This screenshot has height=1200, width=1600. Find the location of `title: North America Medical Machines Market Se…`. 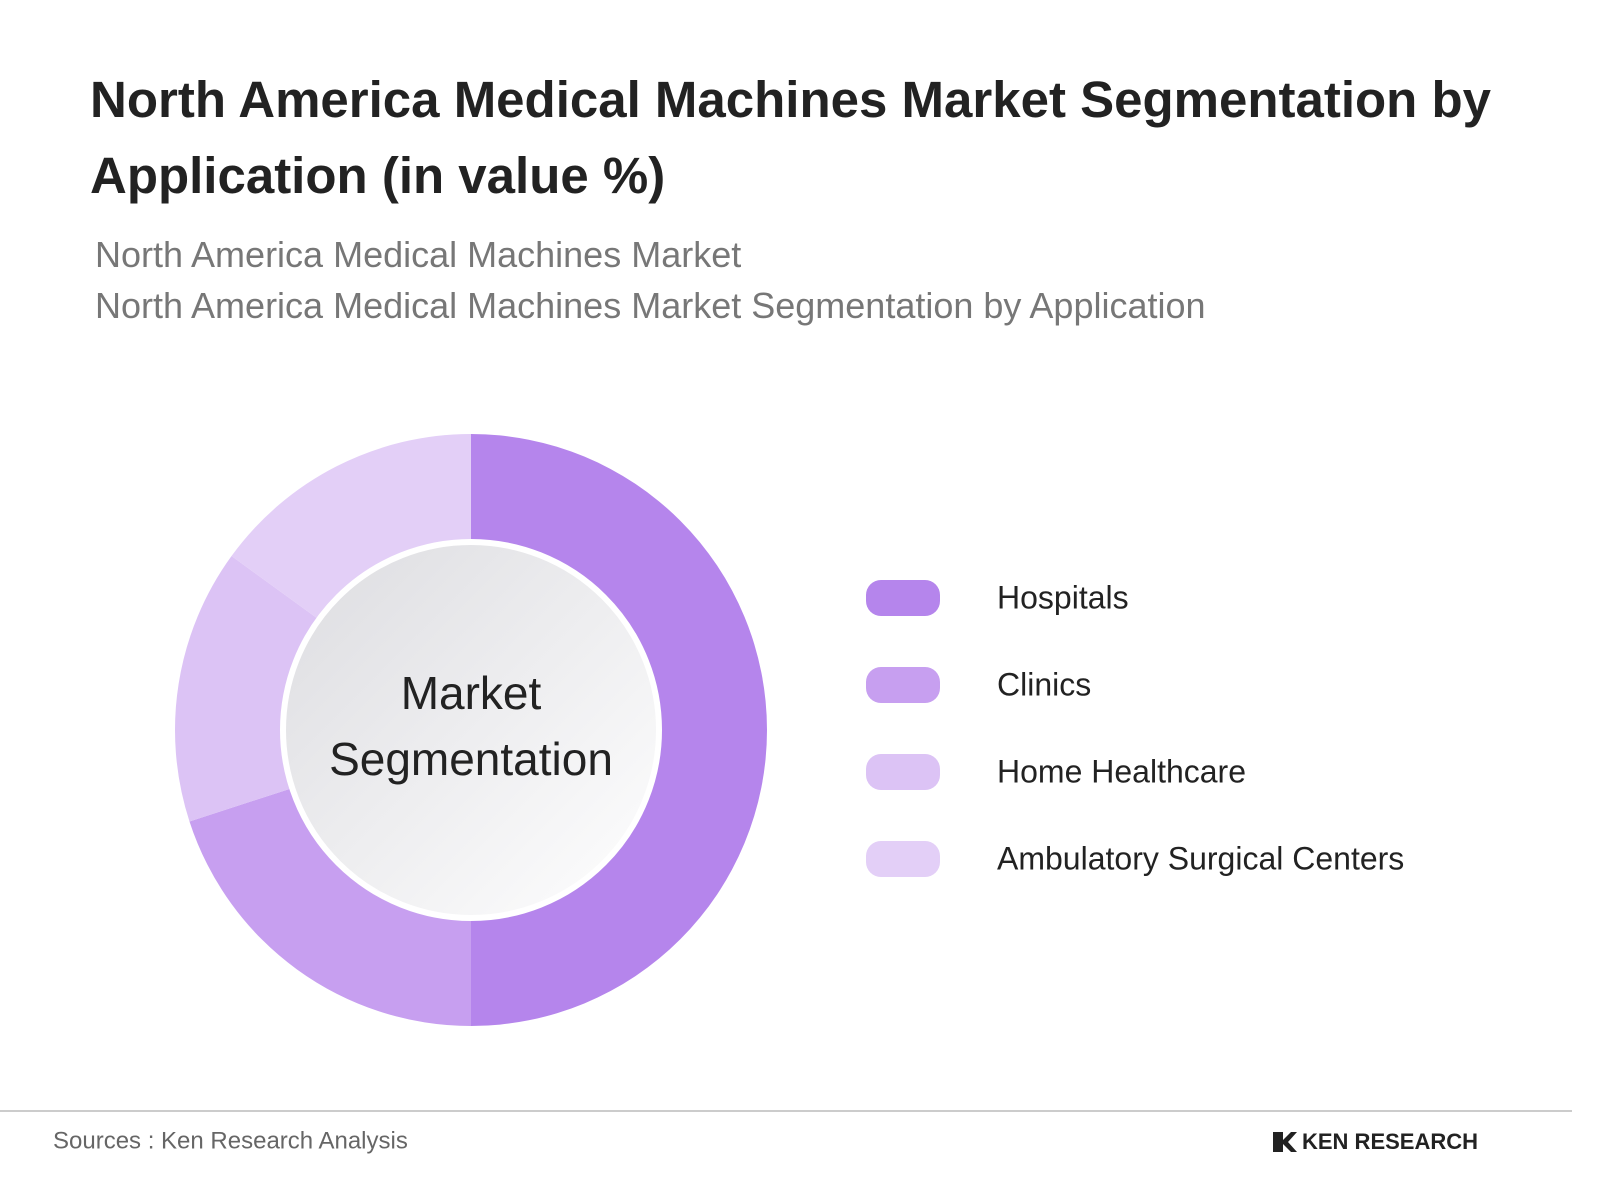

title: North America Medical Machines Market Se… is located at coordinates (790, 137).